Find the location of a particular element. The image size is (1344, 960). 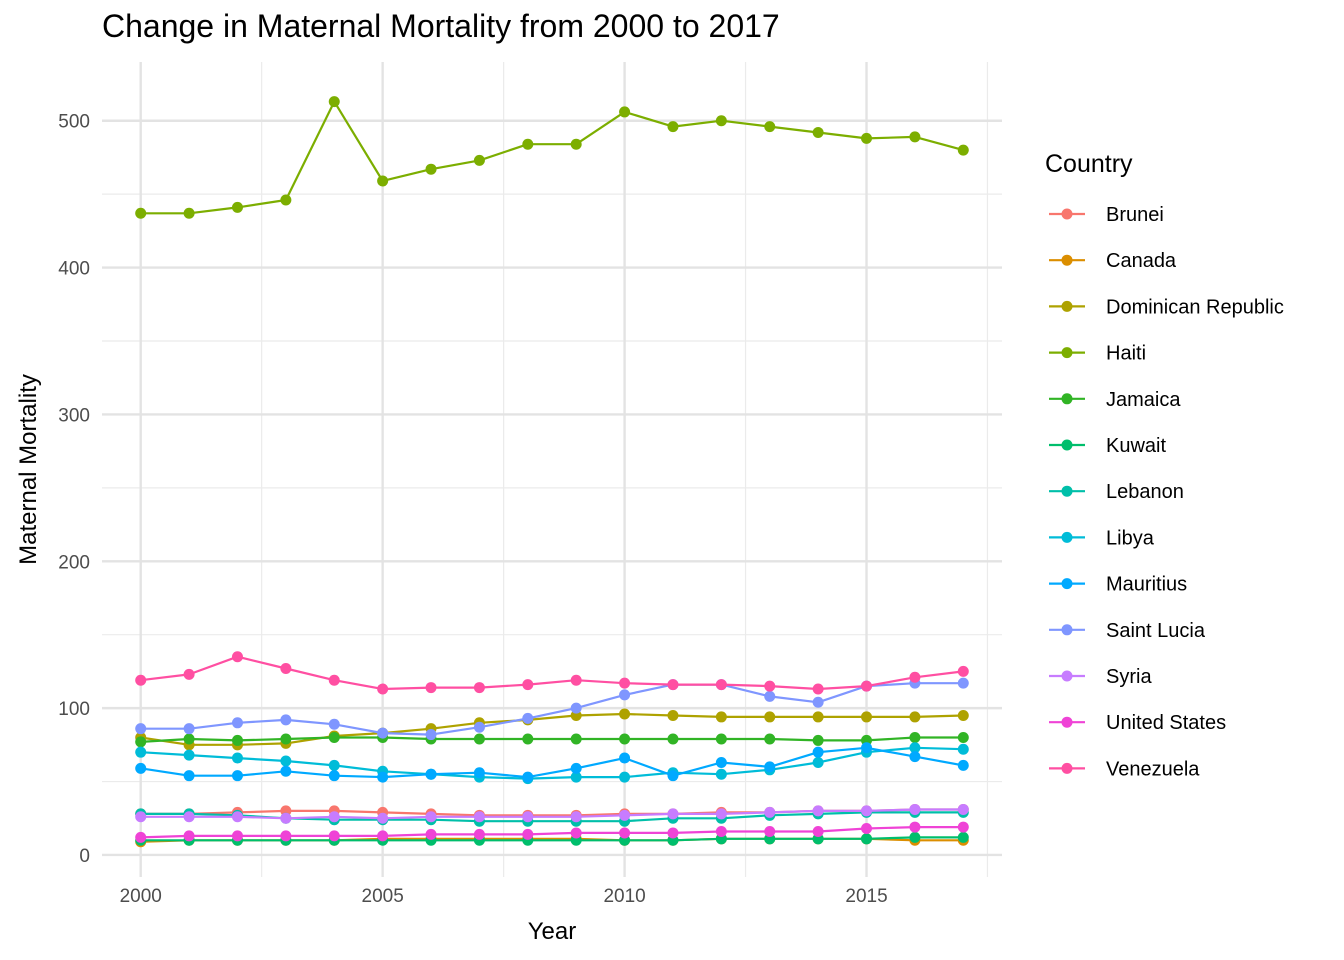

series-haiti is located at coordinates (552, 157).